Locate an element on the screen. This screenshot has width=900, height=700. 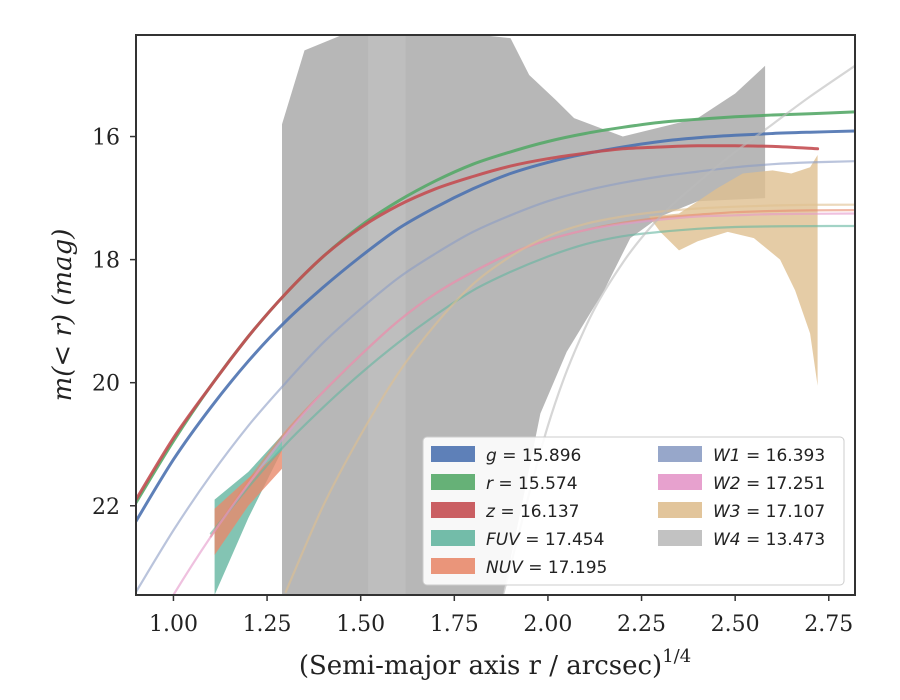
x-axis-title-main: (Semi-major axis r / arcsec) is located at coordinates (480, 666).